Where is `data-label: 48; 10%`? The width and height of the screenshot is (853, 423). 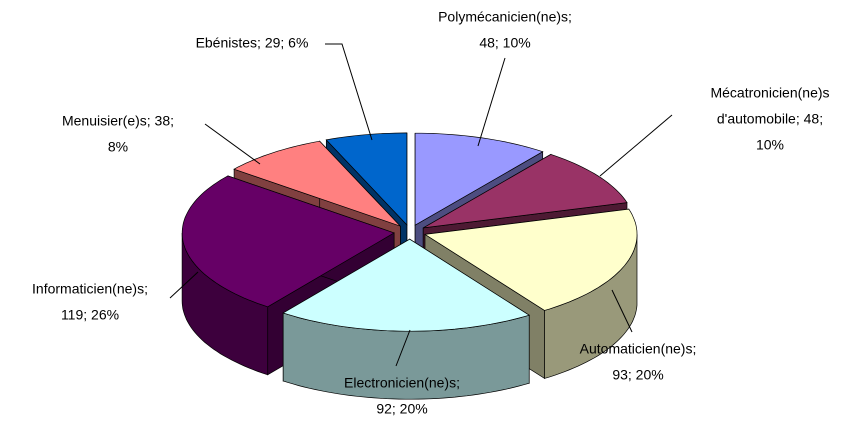
data-label: 48; 10% is located at coordinates (504, 43).